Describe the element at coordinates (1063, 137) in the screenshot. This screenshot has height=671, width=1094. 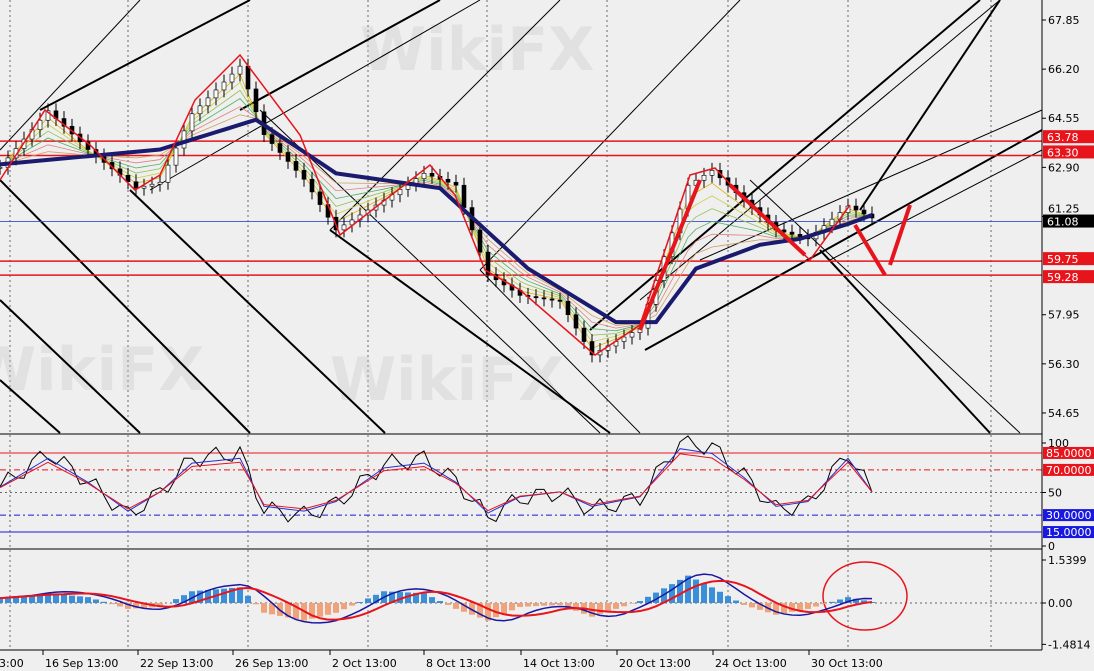
I see `price-label-text: 63.78` at that location.